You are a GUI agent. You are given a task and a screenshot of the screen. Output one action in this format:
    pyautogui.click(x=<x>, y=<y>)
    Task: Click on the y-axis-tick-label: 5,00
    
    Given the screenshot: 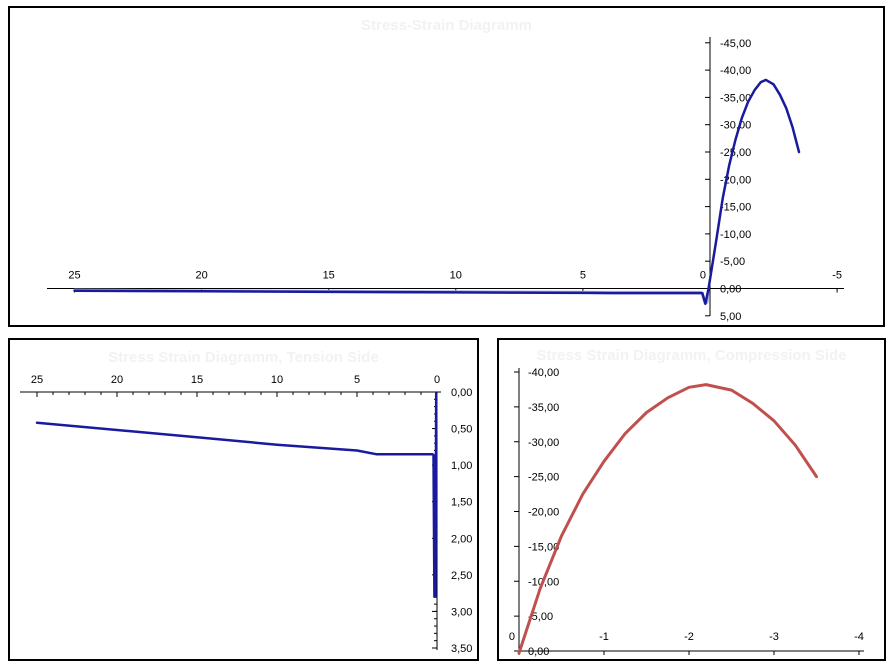 What is the action you would take?
    pyautogui.click(x=730, y=317)
    